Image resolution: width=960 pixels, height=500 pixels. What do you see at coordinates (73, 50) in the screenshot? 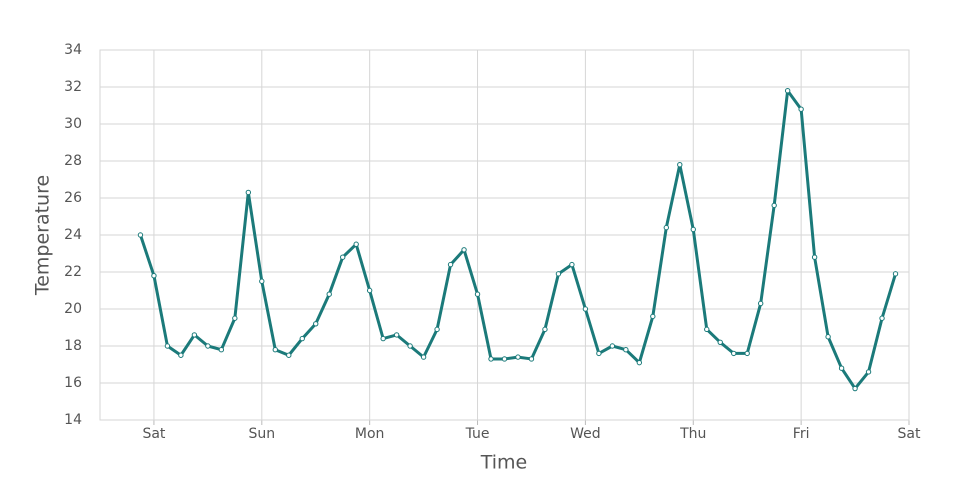
I see `y-tick-label: 34` at bounding box center [73, 50].